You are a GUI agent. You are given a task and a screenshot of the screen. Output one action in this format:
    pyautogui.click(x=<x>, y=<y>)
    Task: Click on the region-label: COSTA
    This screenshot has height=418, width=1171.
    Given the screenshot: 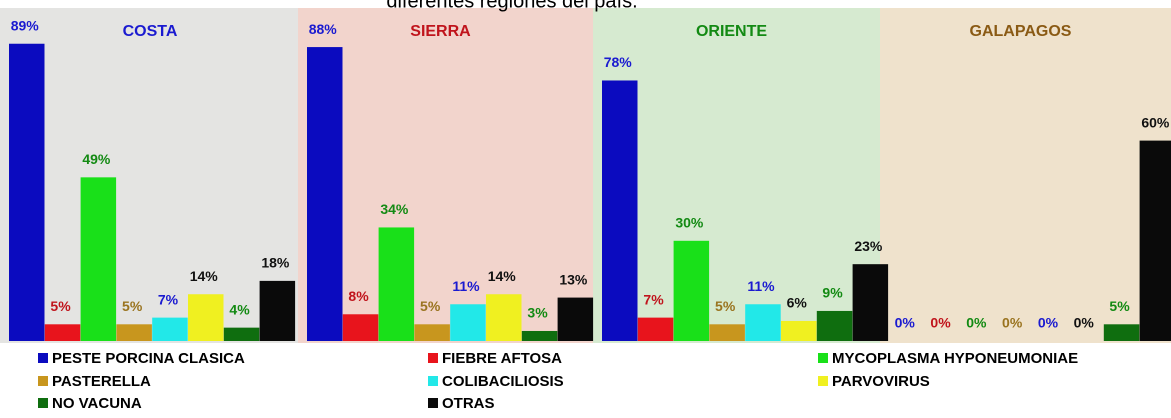 What is the action you would take?
    pyautogui.click(x=150, y=31)
    